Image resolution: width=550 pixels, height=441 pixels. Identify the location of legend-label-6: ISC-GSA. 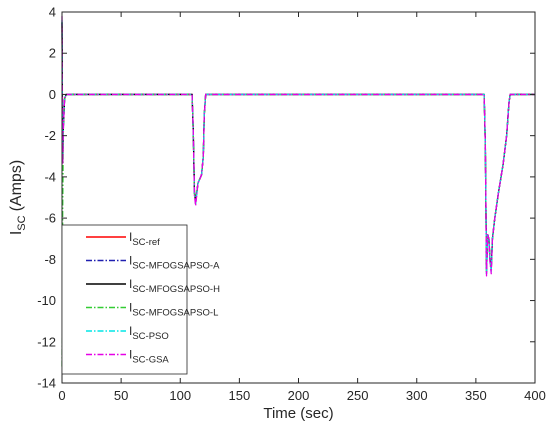
(149, 357).